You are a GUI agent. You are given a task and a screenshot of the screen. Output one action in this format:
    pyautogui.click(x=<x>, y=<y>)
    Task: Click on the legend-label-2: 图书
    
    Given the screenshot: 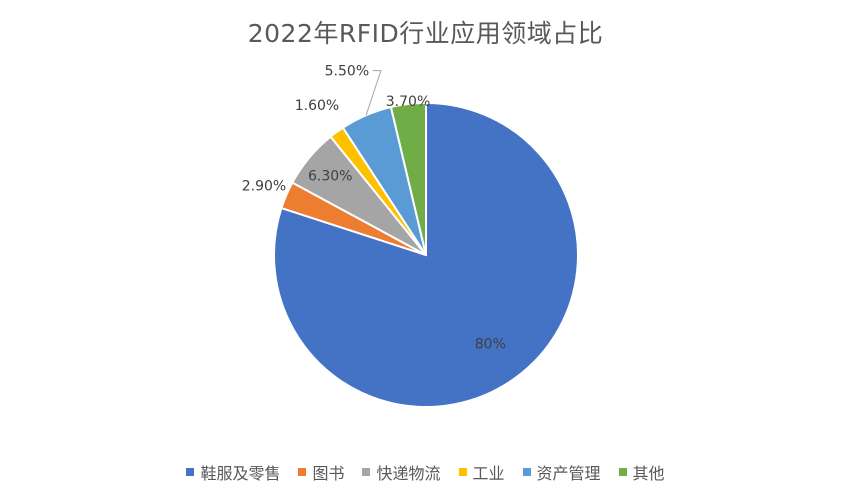 What is the action you would take?
    pyautogui.click(x=328, y=473)
    